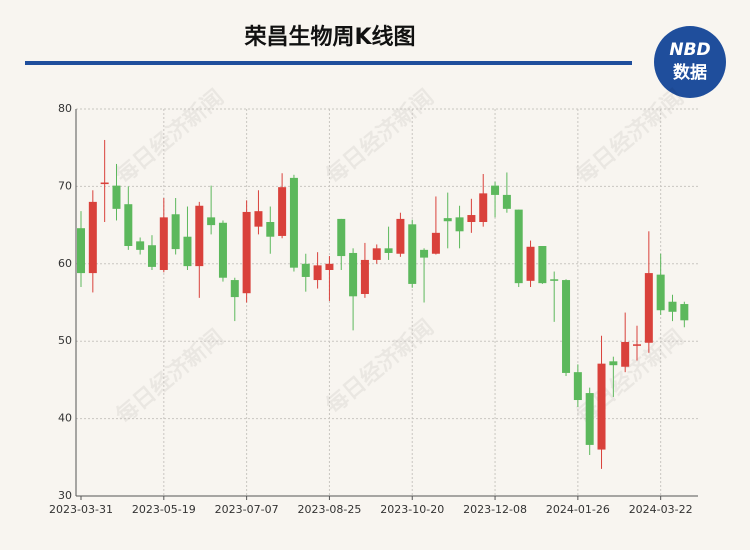 The height and width of the screenshot is (550, 750). Describe the element at coordinates (65, 495) in the screenshot. I see `y-tick-label: 30` at that location.